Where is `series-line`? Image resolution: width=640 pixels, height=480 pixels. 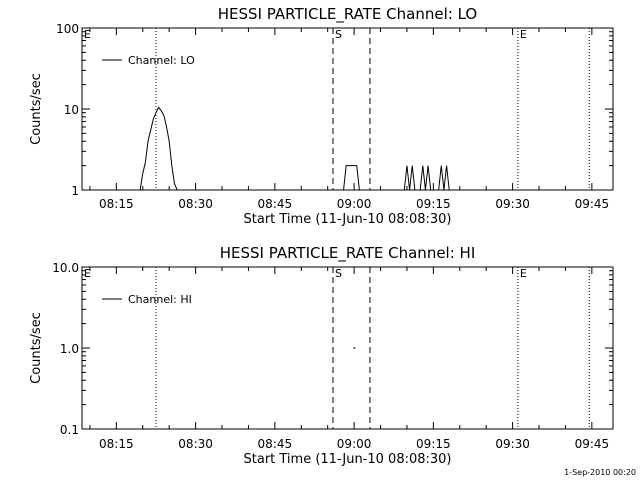
series-line is located at coordinates (294, 148).